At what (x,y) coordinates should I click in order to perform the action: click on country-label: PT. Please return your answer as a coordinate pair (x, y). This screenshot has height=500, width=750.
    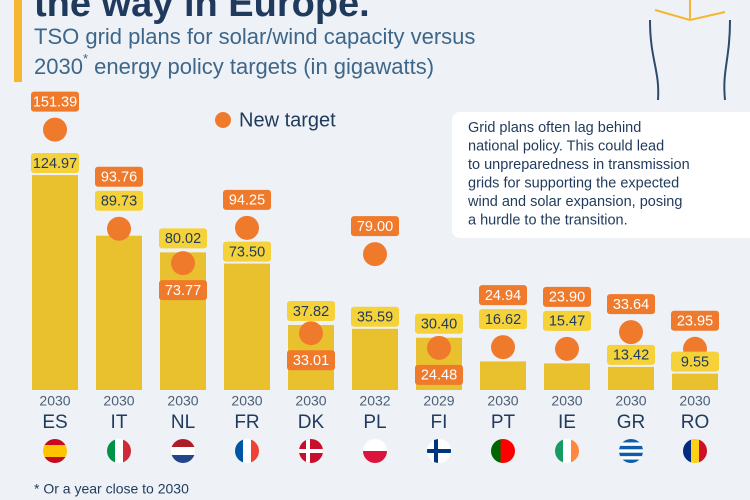
    Looking at the image, I should click on (503, 422).